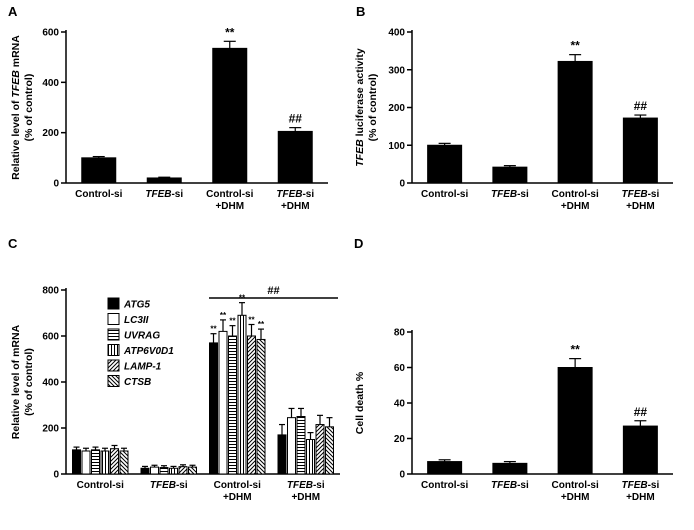 The width and height of the screenshot is (694, 530). I want to click on bar-LC3II-g3, so click(291, 446).